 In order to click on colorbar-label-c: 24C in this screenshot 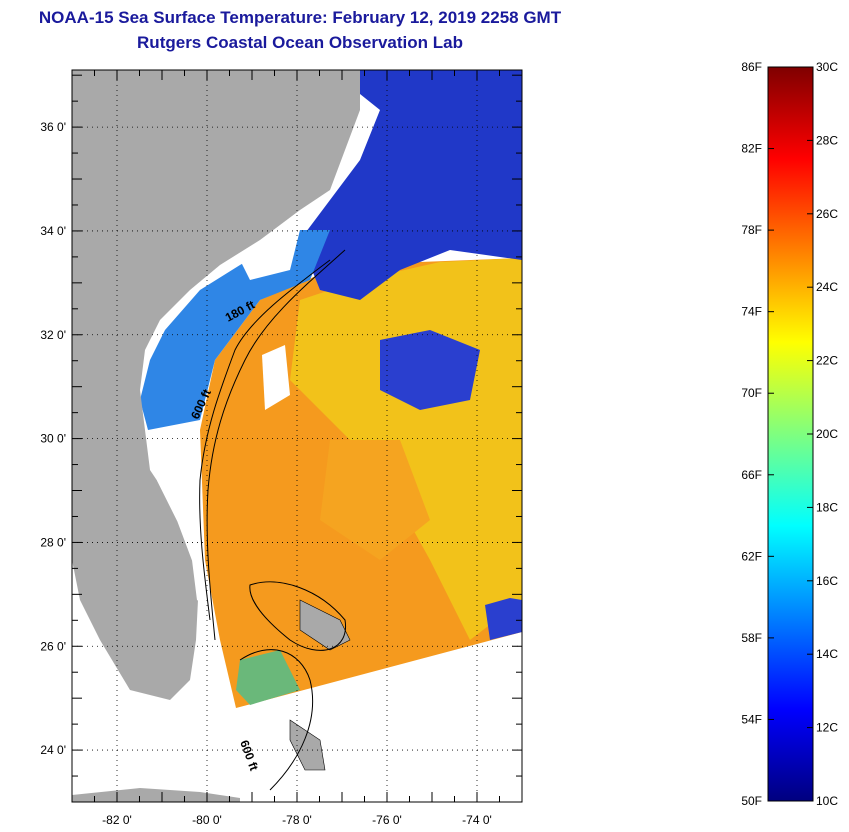, I will do `click(827, 287)`.